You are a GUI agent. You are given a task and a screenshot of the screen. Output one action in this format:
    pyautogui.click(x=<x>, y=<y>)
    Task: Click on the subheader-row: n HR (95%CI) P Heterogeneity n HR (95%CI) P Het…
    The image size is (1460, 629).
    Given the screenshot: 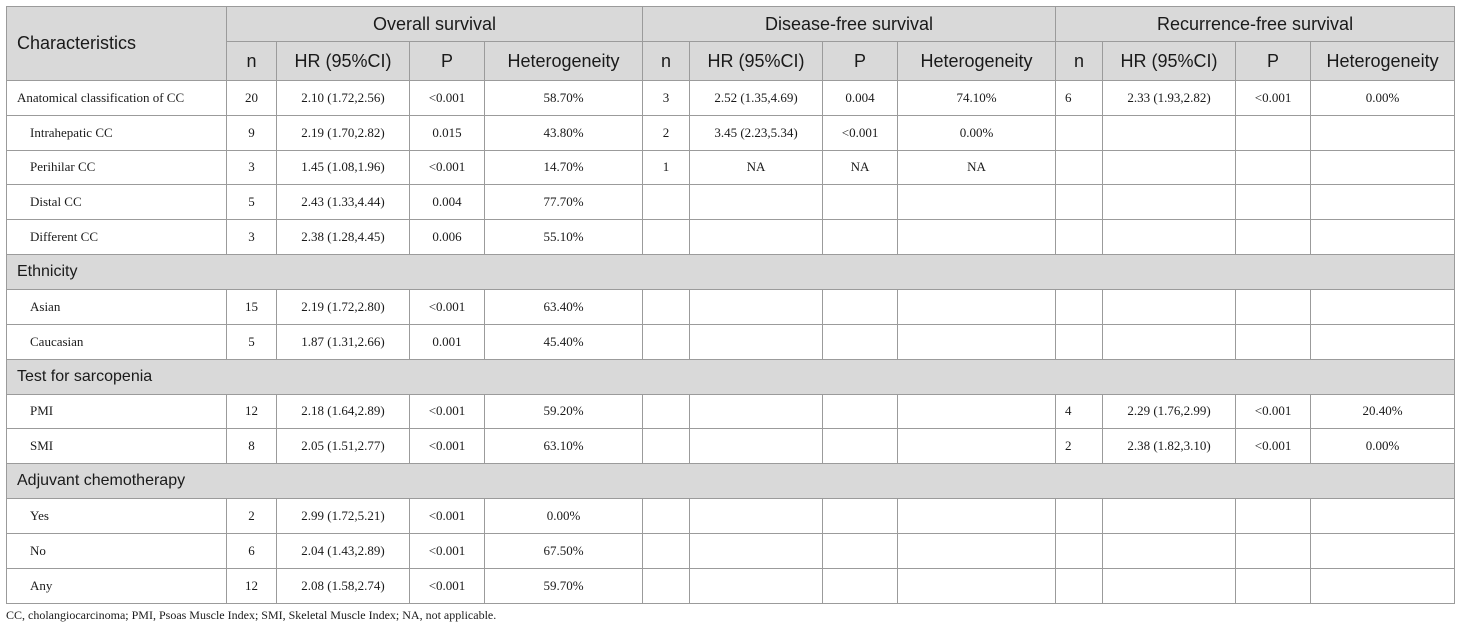 What is the action you would take?
    pyautogui.click(x=731, y=61)
    